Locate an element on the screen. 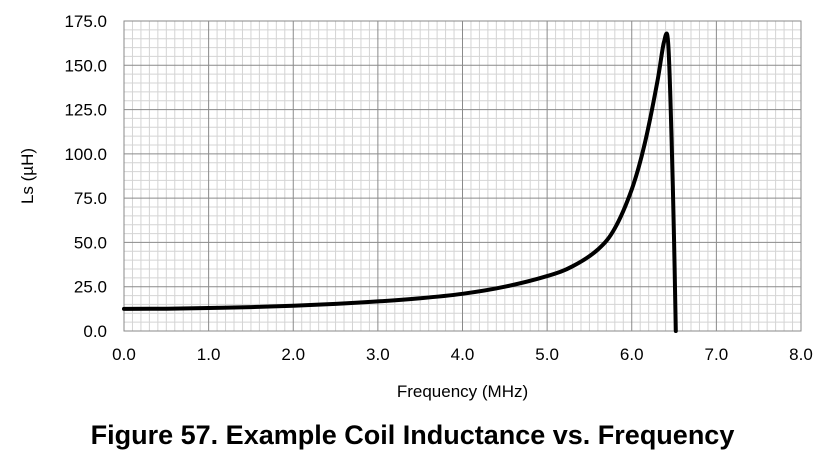 The width and height of the screenshot is (825, 471). x-axis-title: Frequency (MHz) is located at coordinates (462, 391).